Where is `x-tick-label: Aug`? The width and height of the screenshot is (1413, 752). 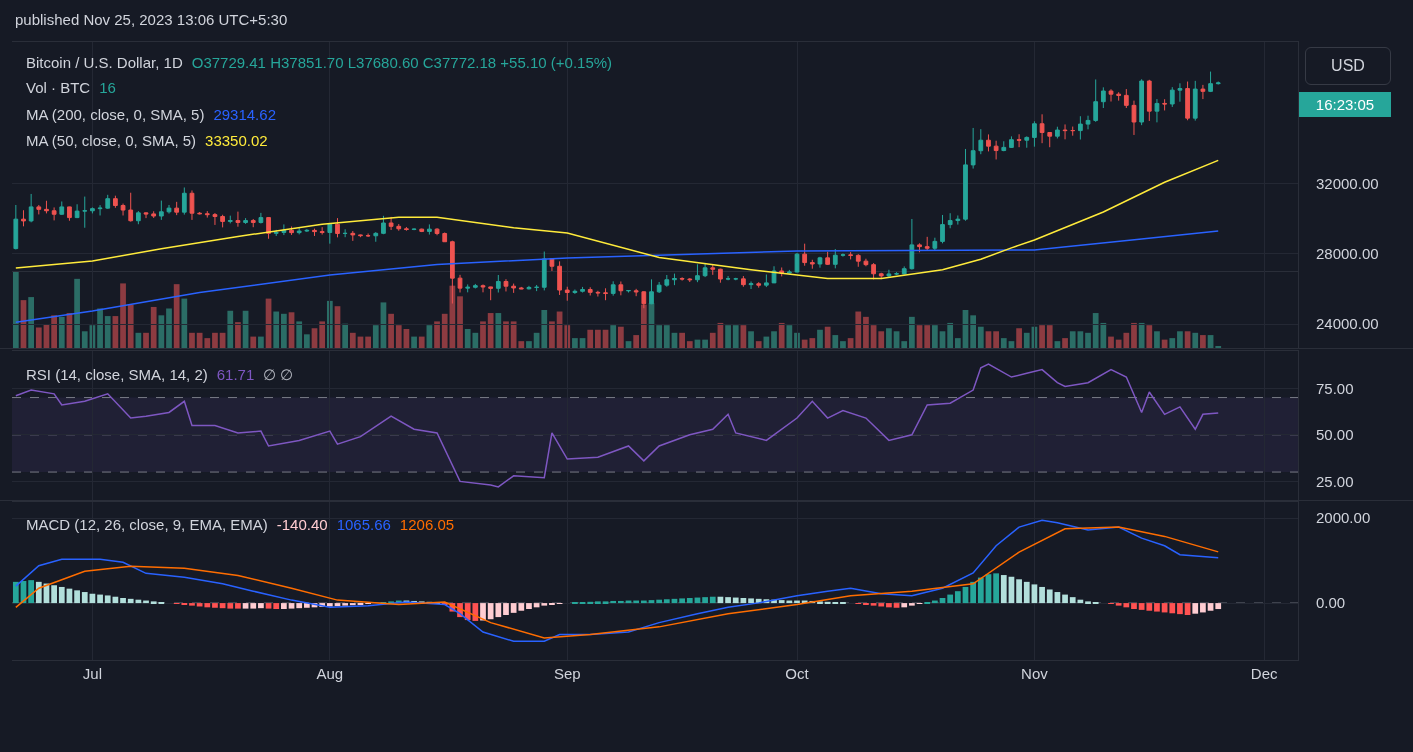
x-tick-label: Aug is located at coordinates (330, 673).